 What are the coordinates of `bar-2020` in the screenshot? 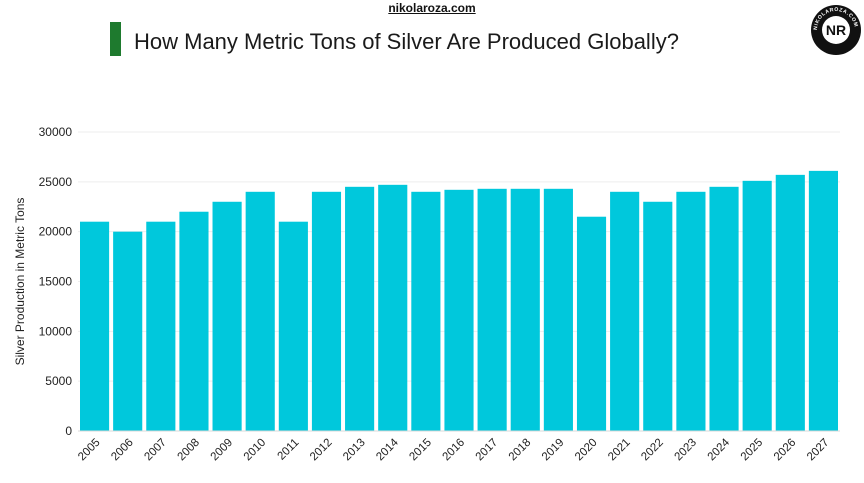 It's located at (591, 323).